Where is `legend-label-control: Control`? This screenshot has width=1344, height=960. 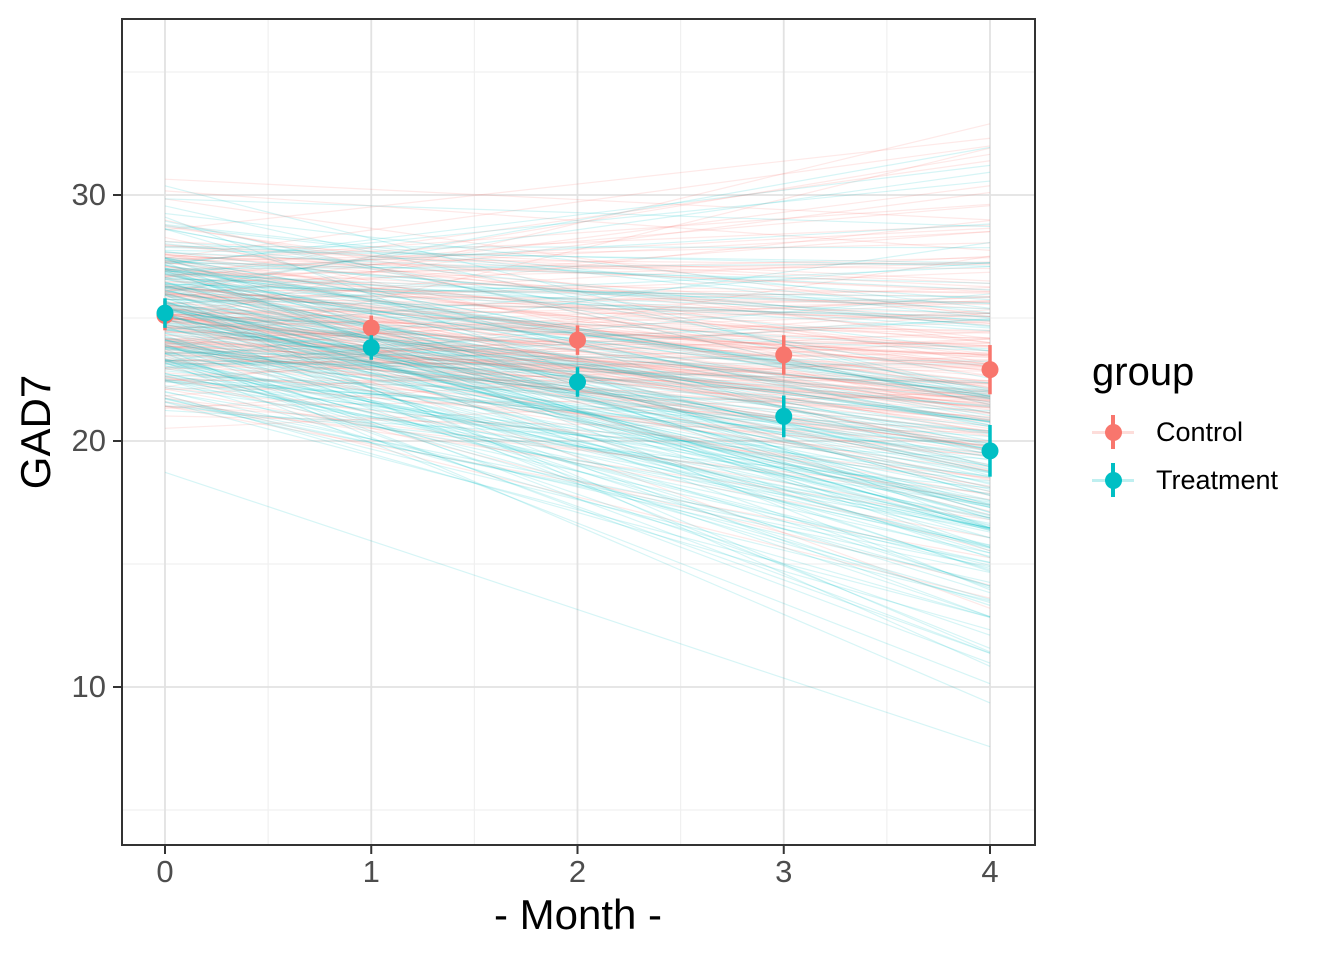 legend-label-control: Control is located at coordinates (1200, 432).